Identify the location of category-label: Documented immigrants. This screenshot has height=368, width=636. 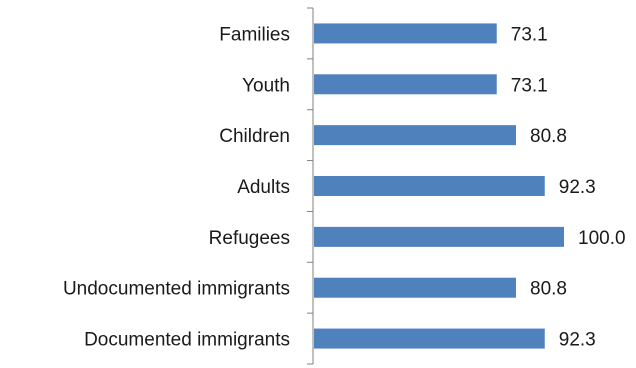
(187, 340).